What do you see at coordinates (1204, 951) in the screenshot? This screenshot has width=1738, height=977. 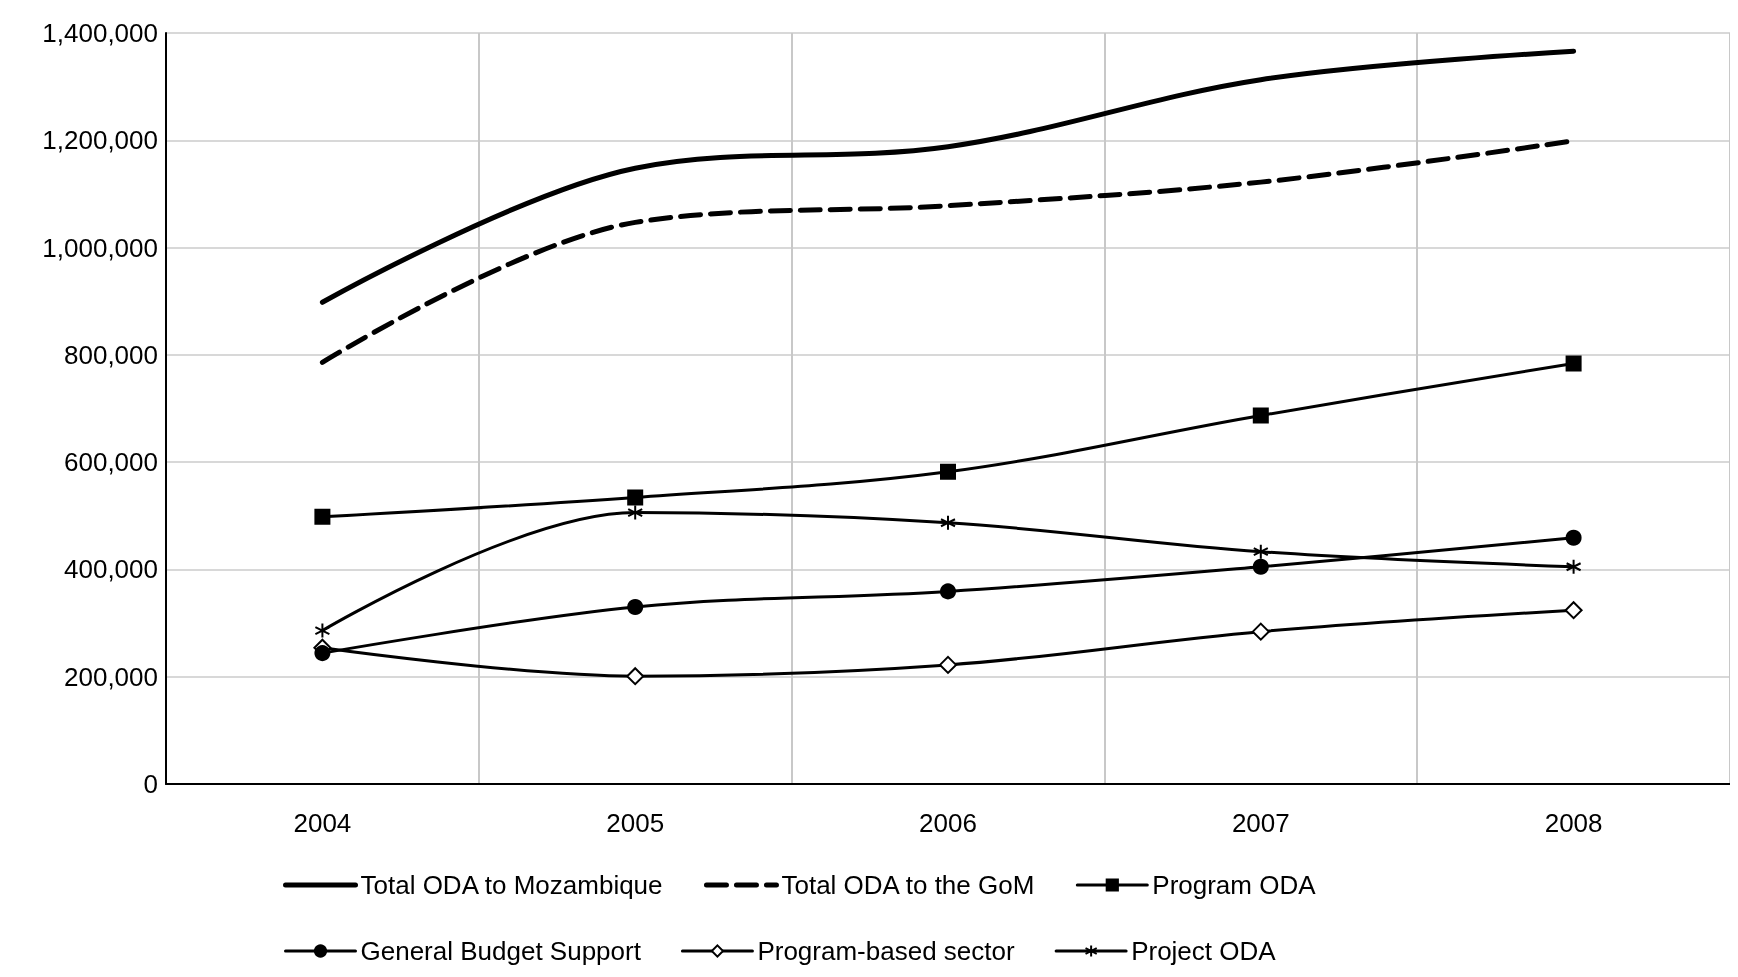 I see `legend-label: Project ODA` at bounding box center [1204, 951].